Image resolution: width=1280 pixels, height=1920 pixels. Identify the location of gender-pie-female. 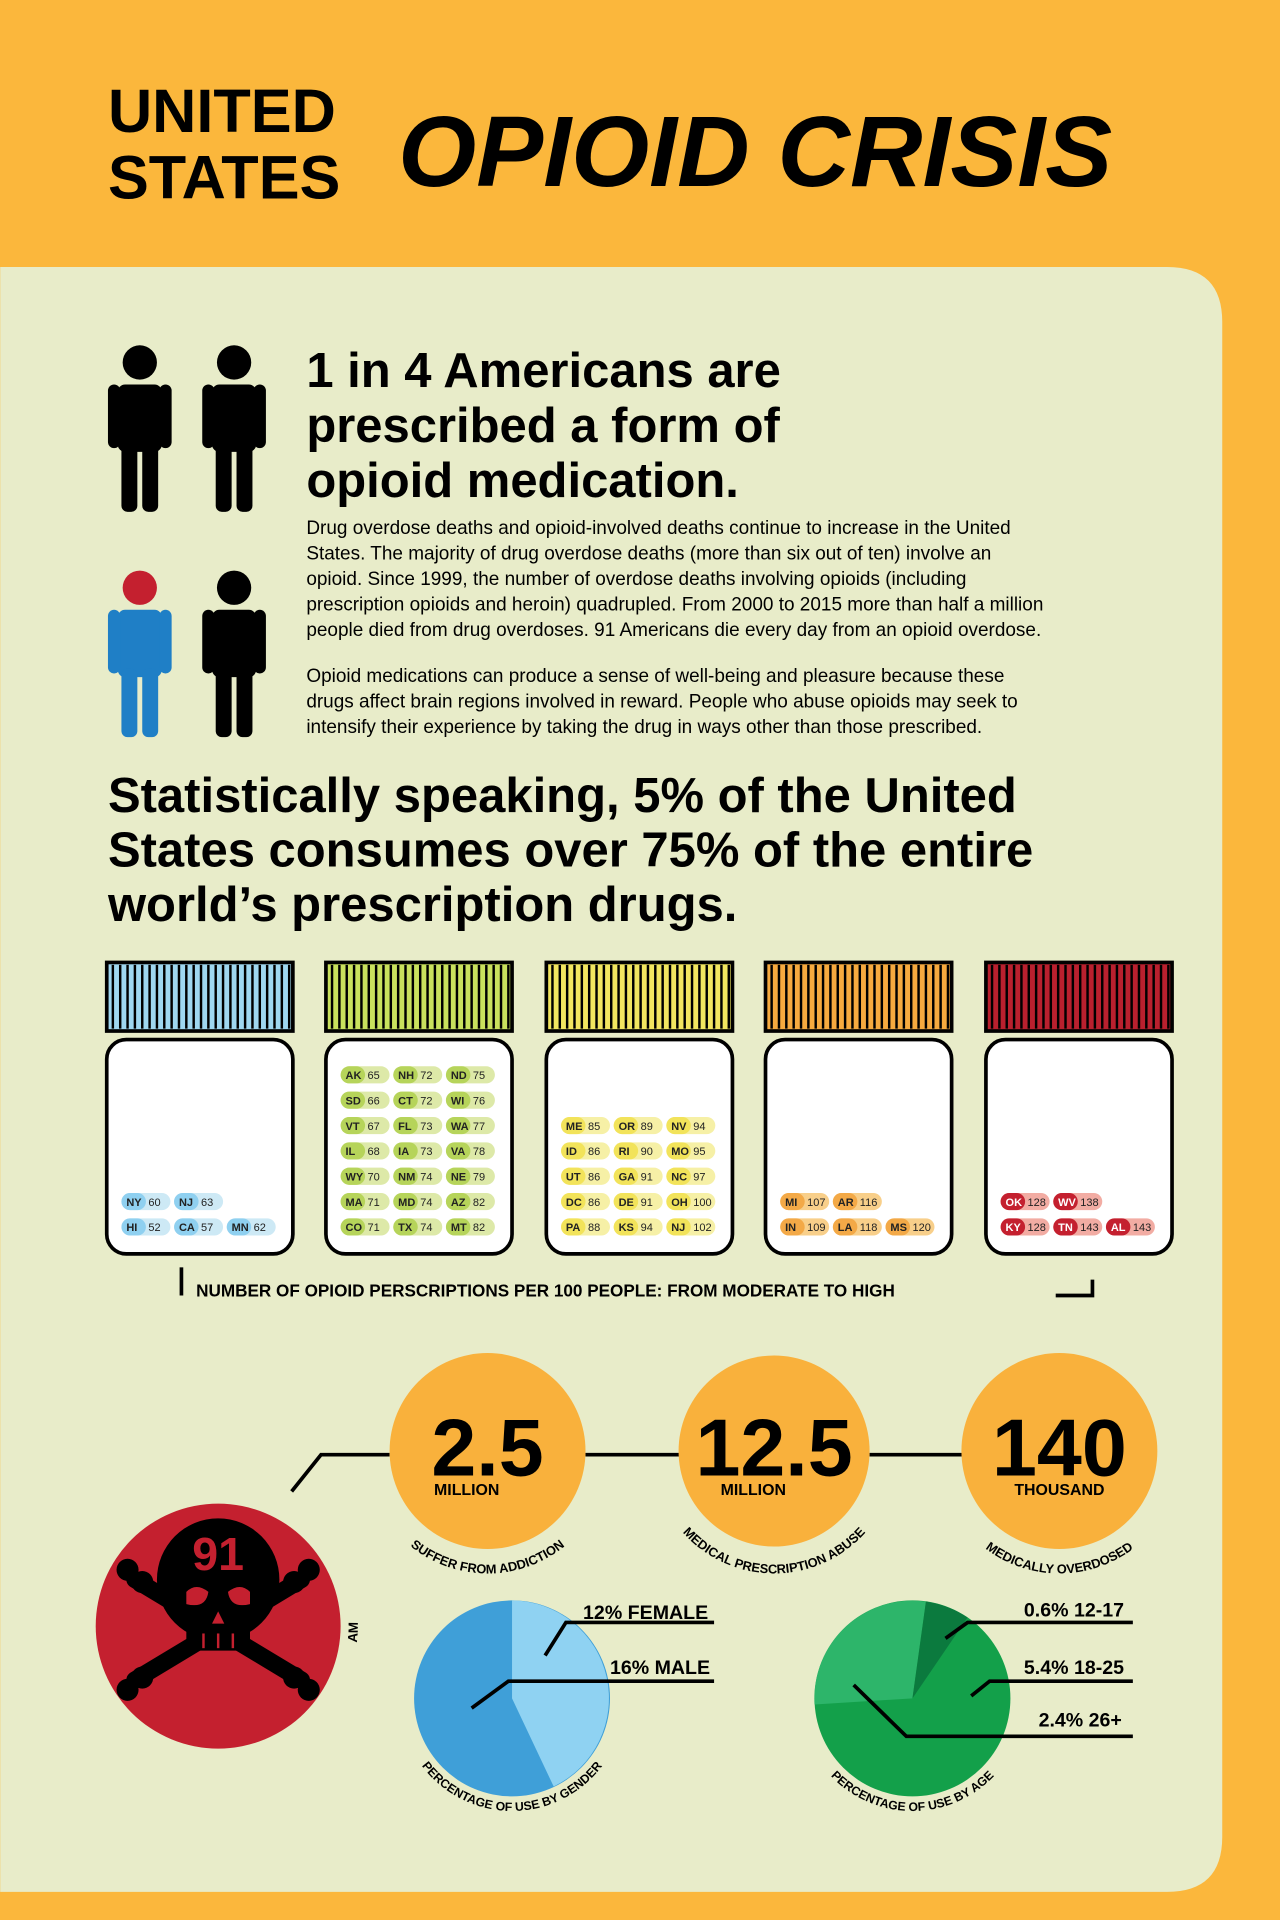
(560, 1693).